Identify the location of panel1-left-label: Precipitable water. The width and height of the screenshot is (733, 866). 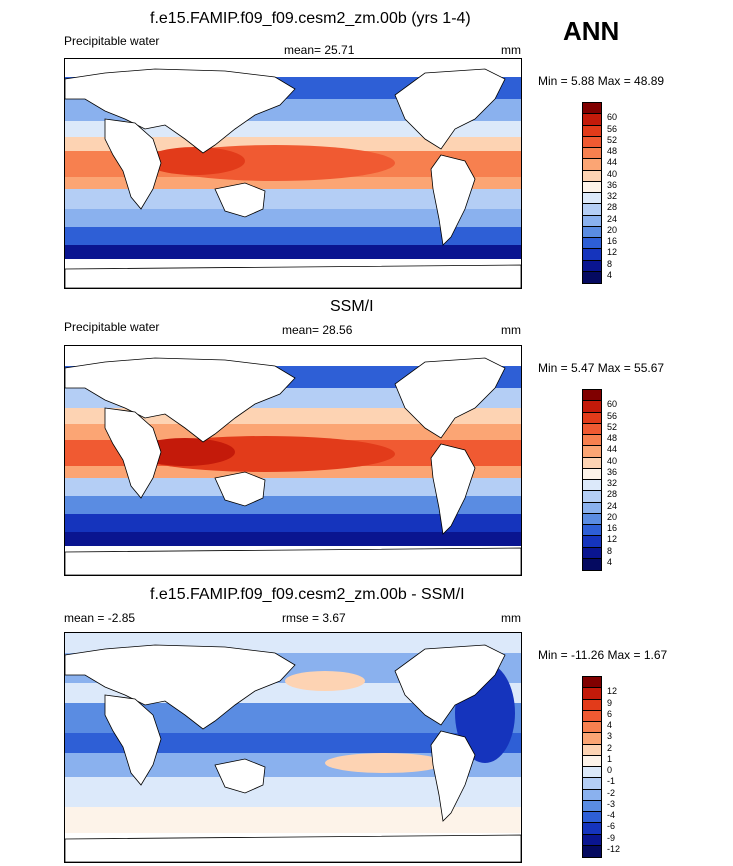
(112, 41).